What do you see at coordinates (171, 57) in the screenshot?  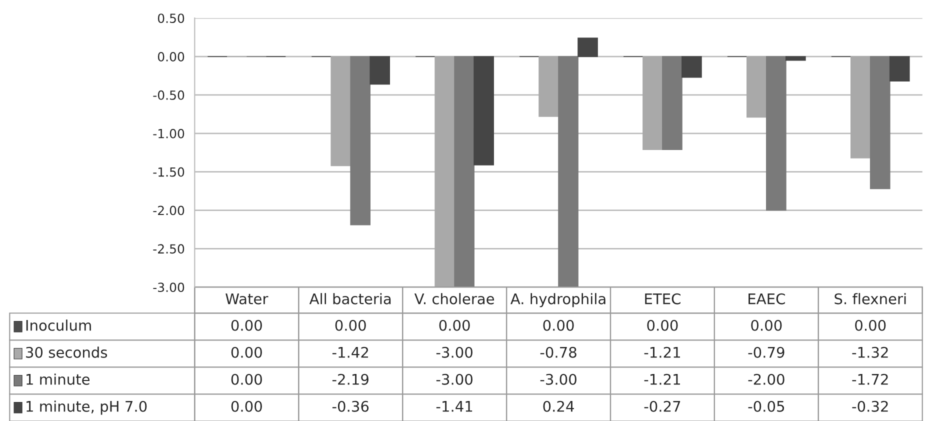 I see `y-tick-label: 0.00` at bounding box center [171, 57].